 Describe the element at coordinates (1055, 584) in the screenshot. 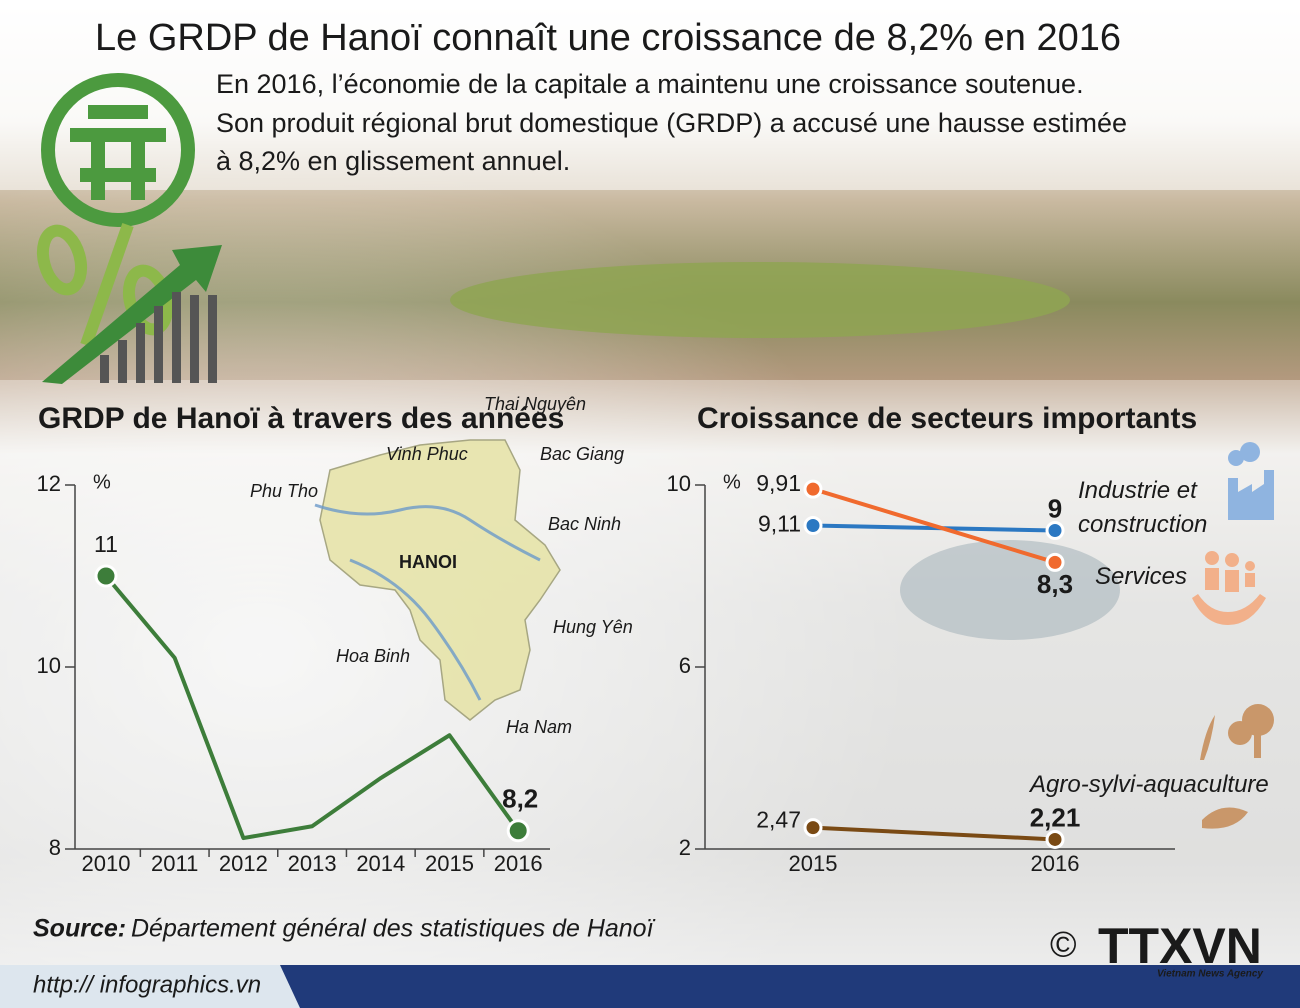

I see `data-label: 8,3` at that location.